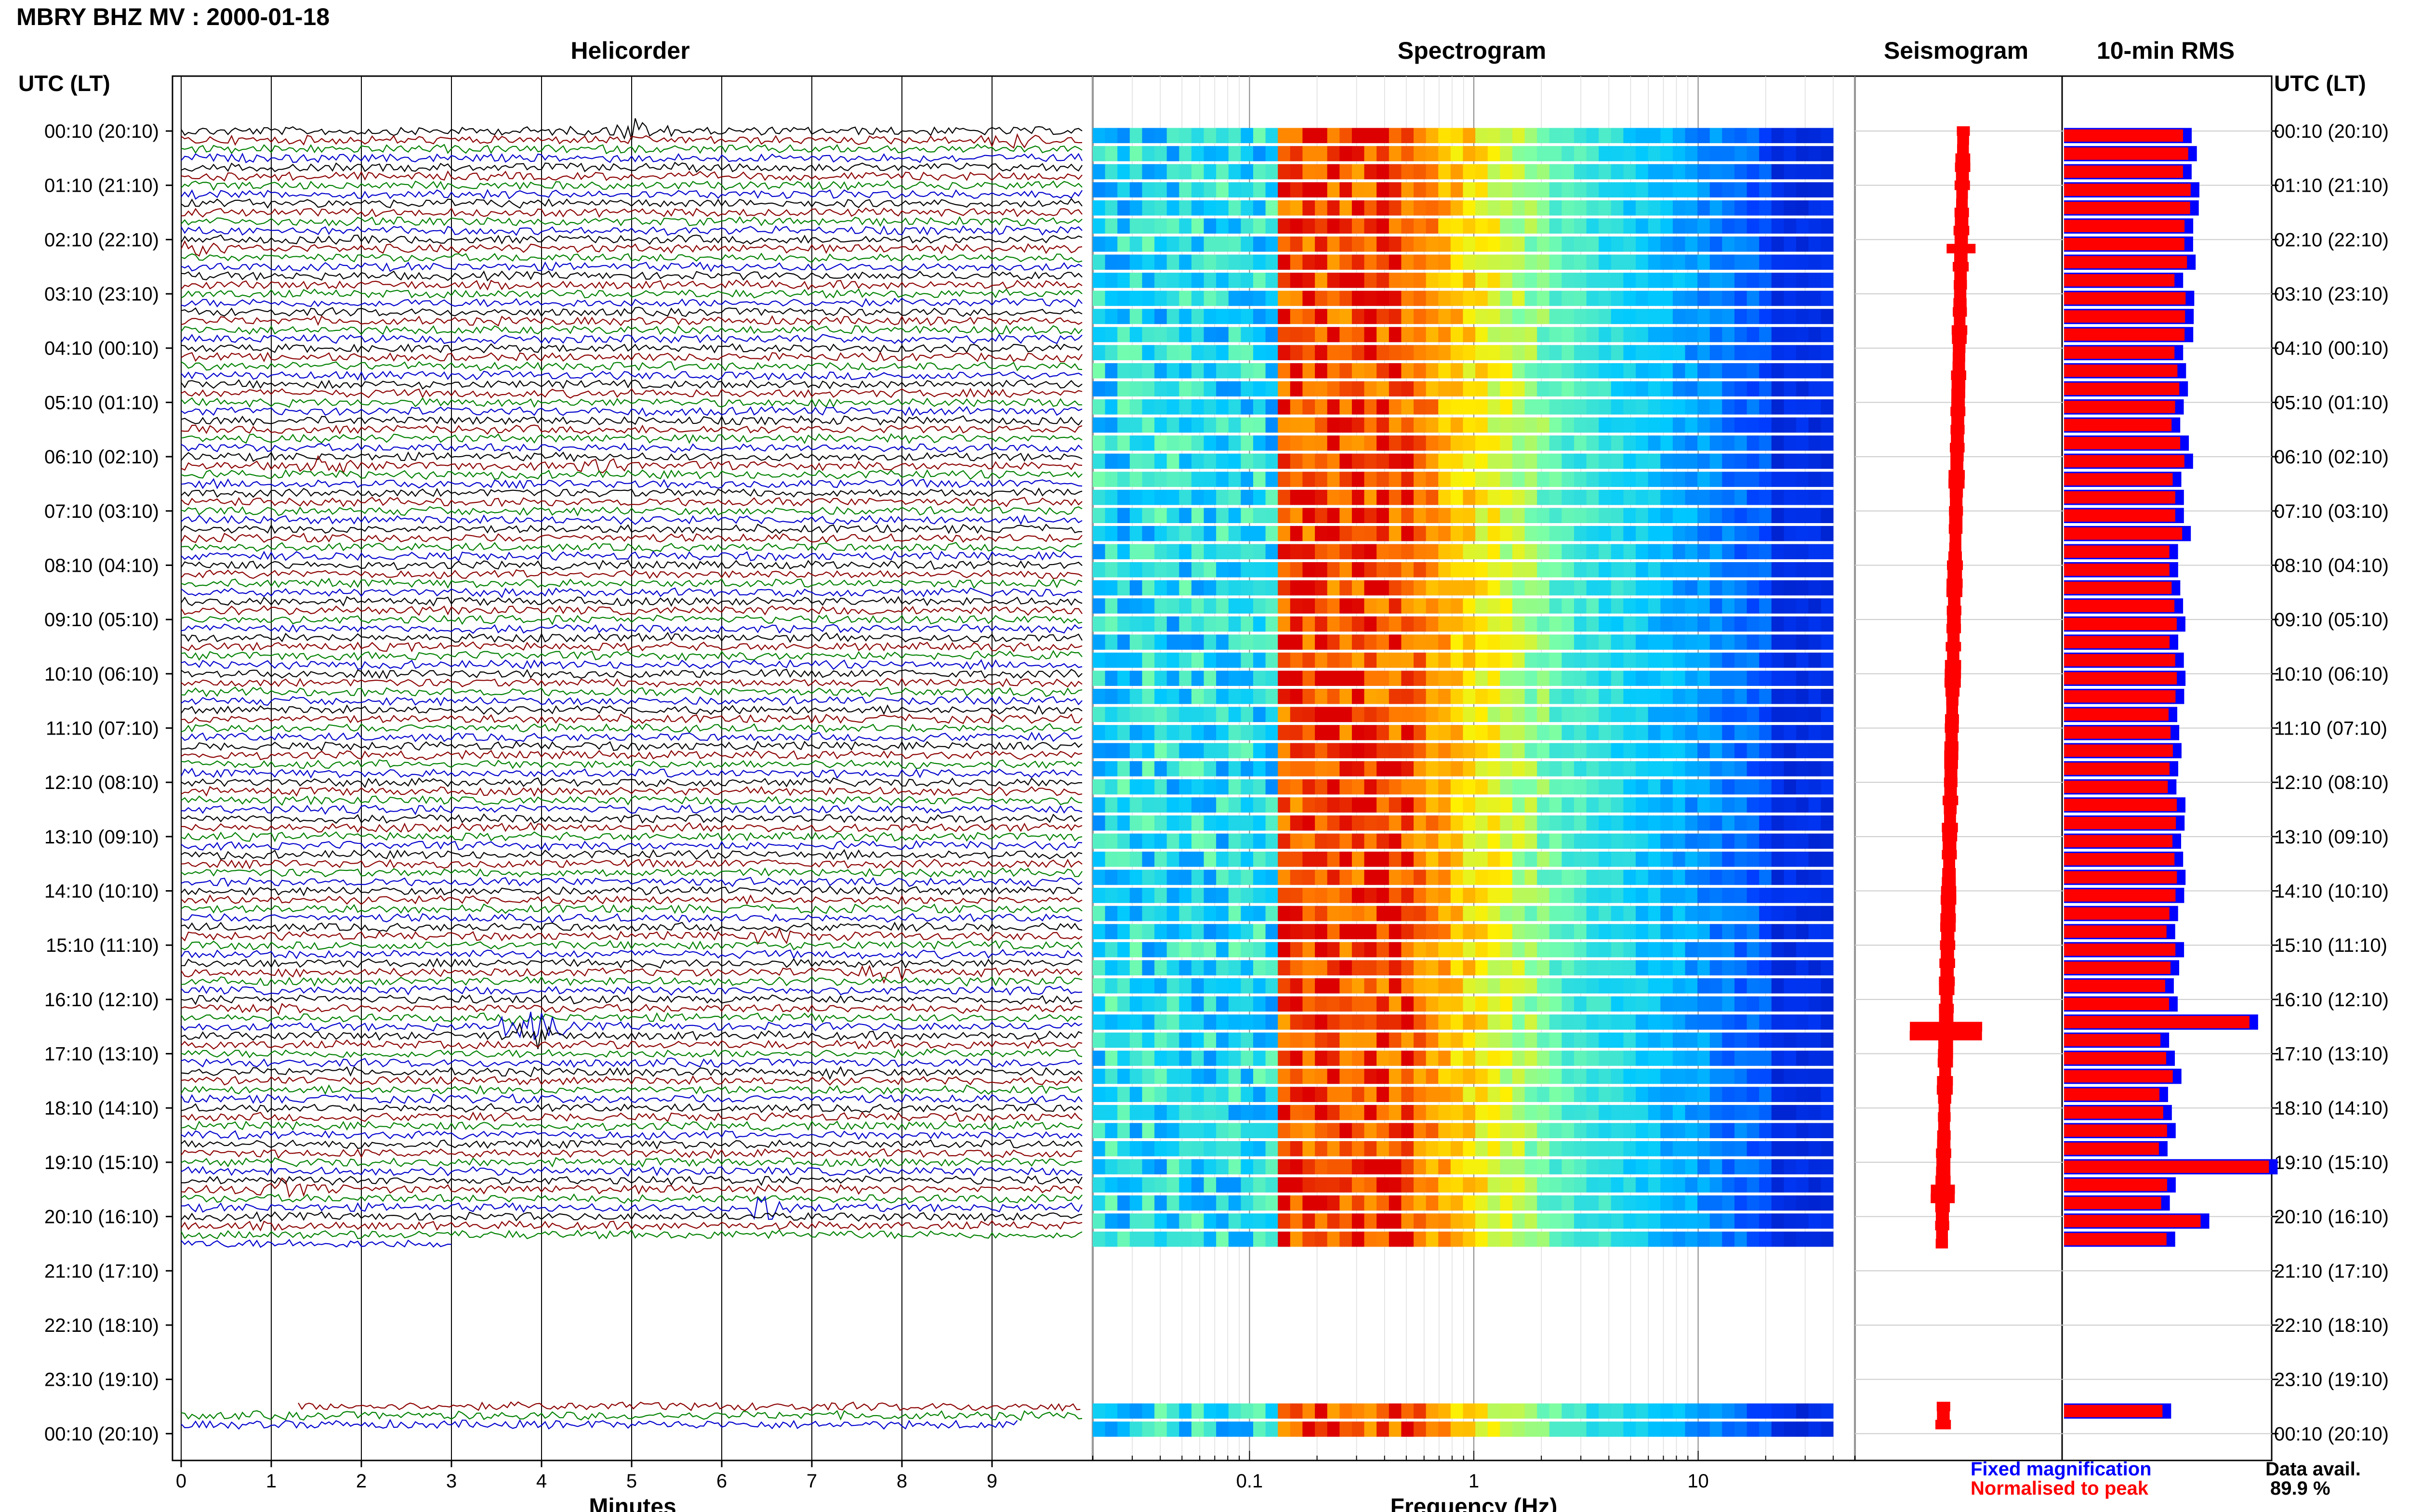  I want to click on frequency-tick-label: 1, so click(1474, 1481).